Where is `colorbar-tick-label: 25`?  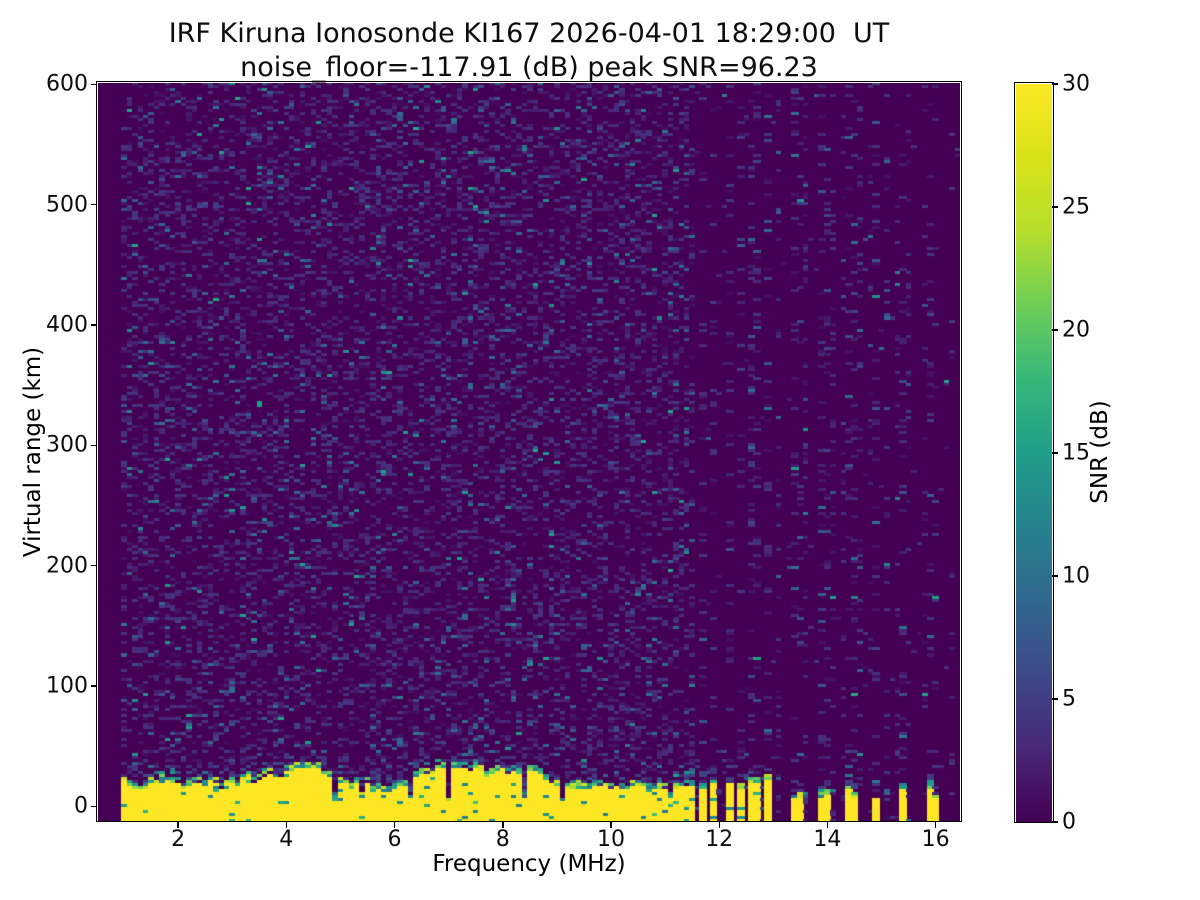
colorbar-tick-label: 25 is located at coordinates (1076, 207).